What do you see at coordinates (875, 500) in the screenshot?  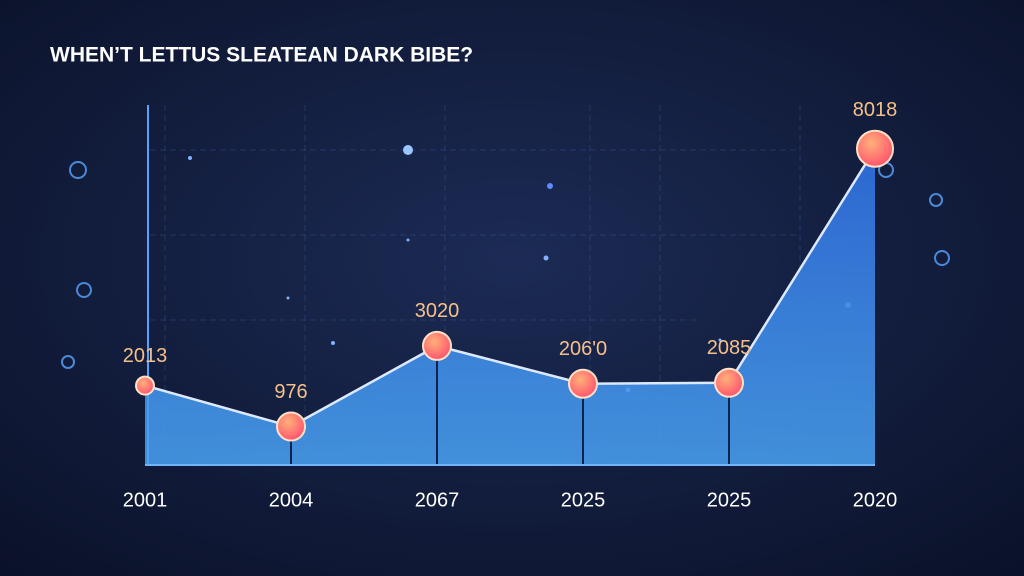 I see `x-tick-label: 2020` at bounding box center [875, 500].